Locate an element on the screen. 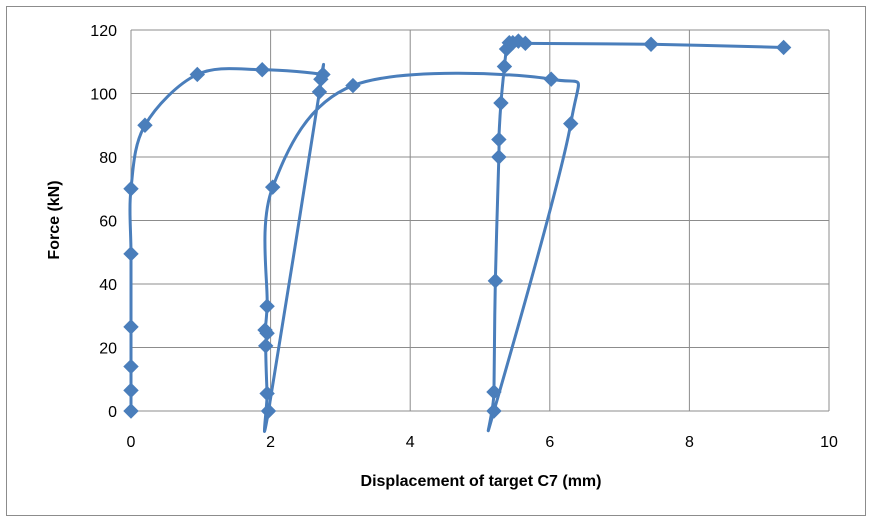 The height and width of the screenshot is (524, 874). y-tick-label: 60 is located at coordinates (108, 222).